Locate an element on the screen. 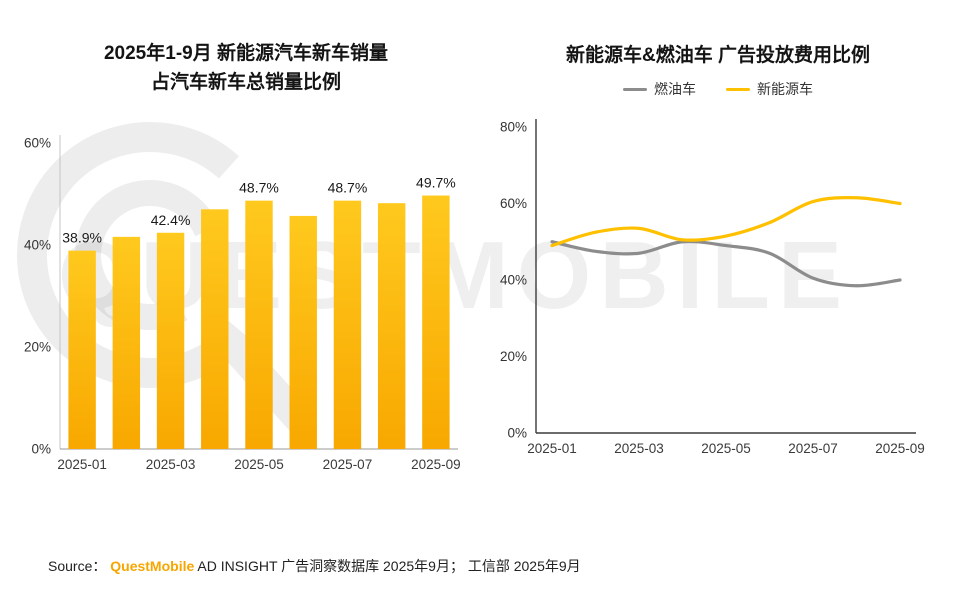  legend-item-nev: 新能源车 is located at coordinates (769, 89).